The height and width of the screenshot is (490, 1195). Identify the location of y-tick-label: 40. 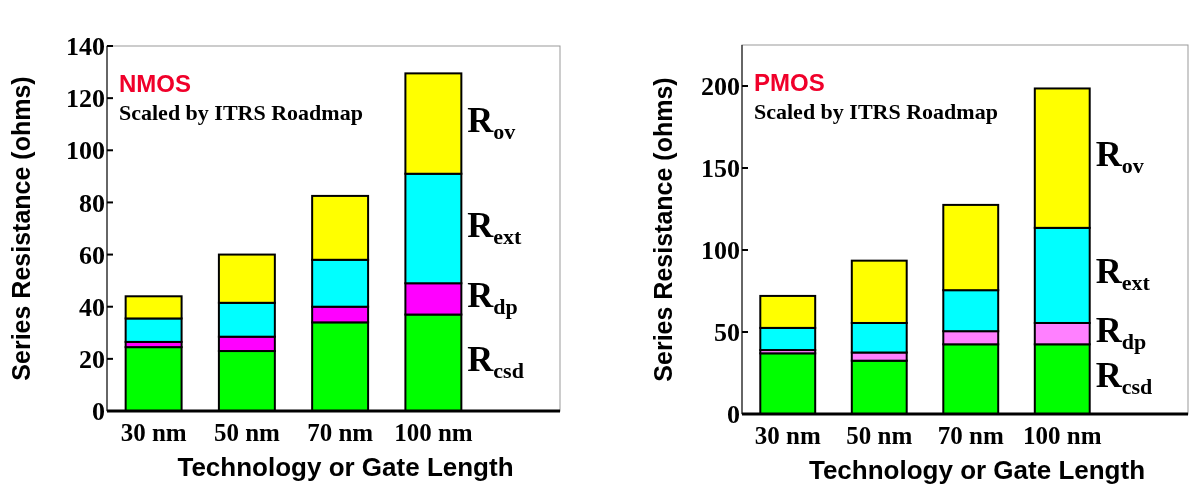
(92, 307).